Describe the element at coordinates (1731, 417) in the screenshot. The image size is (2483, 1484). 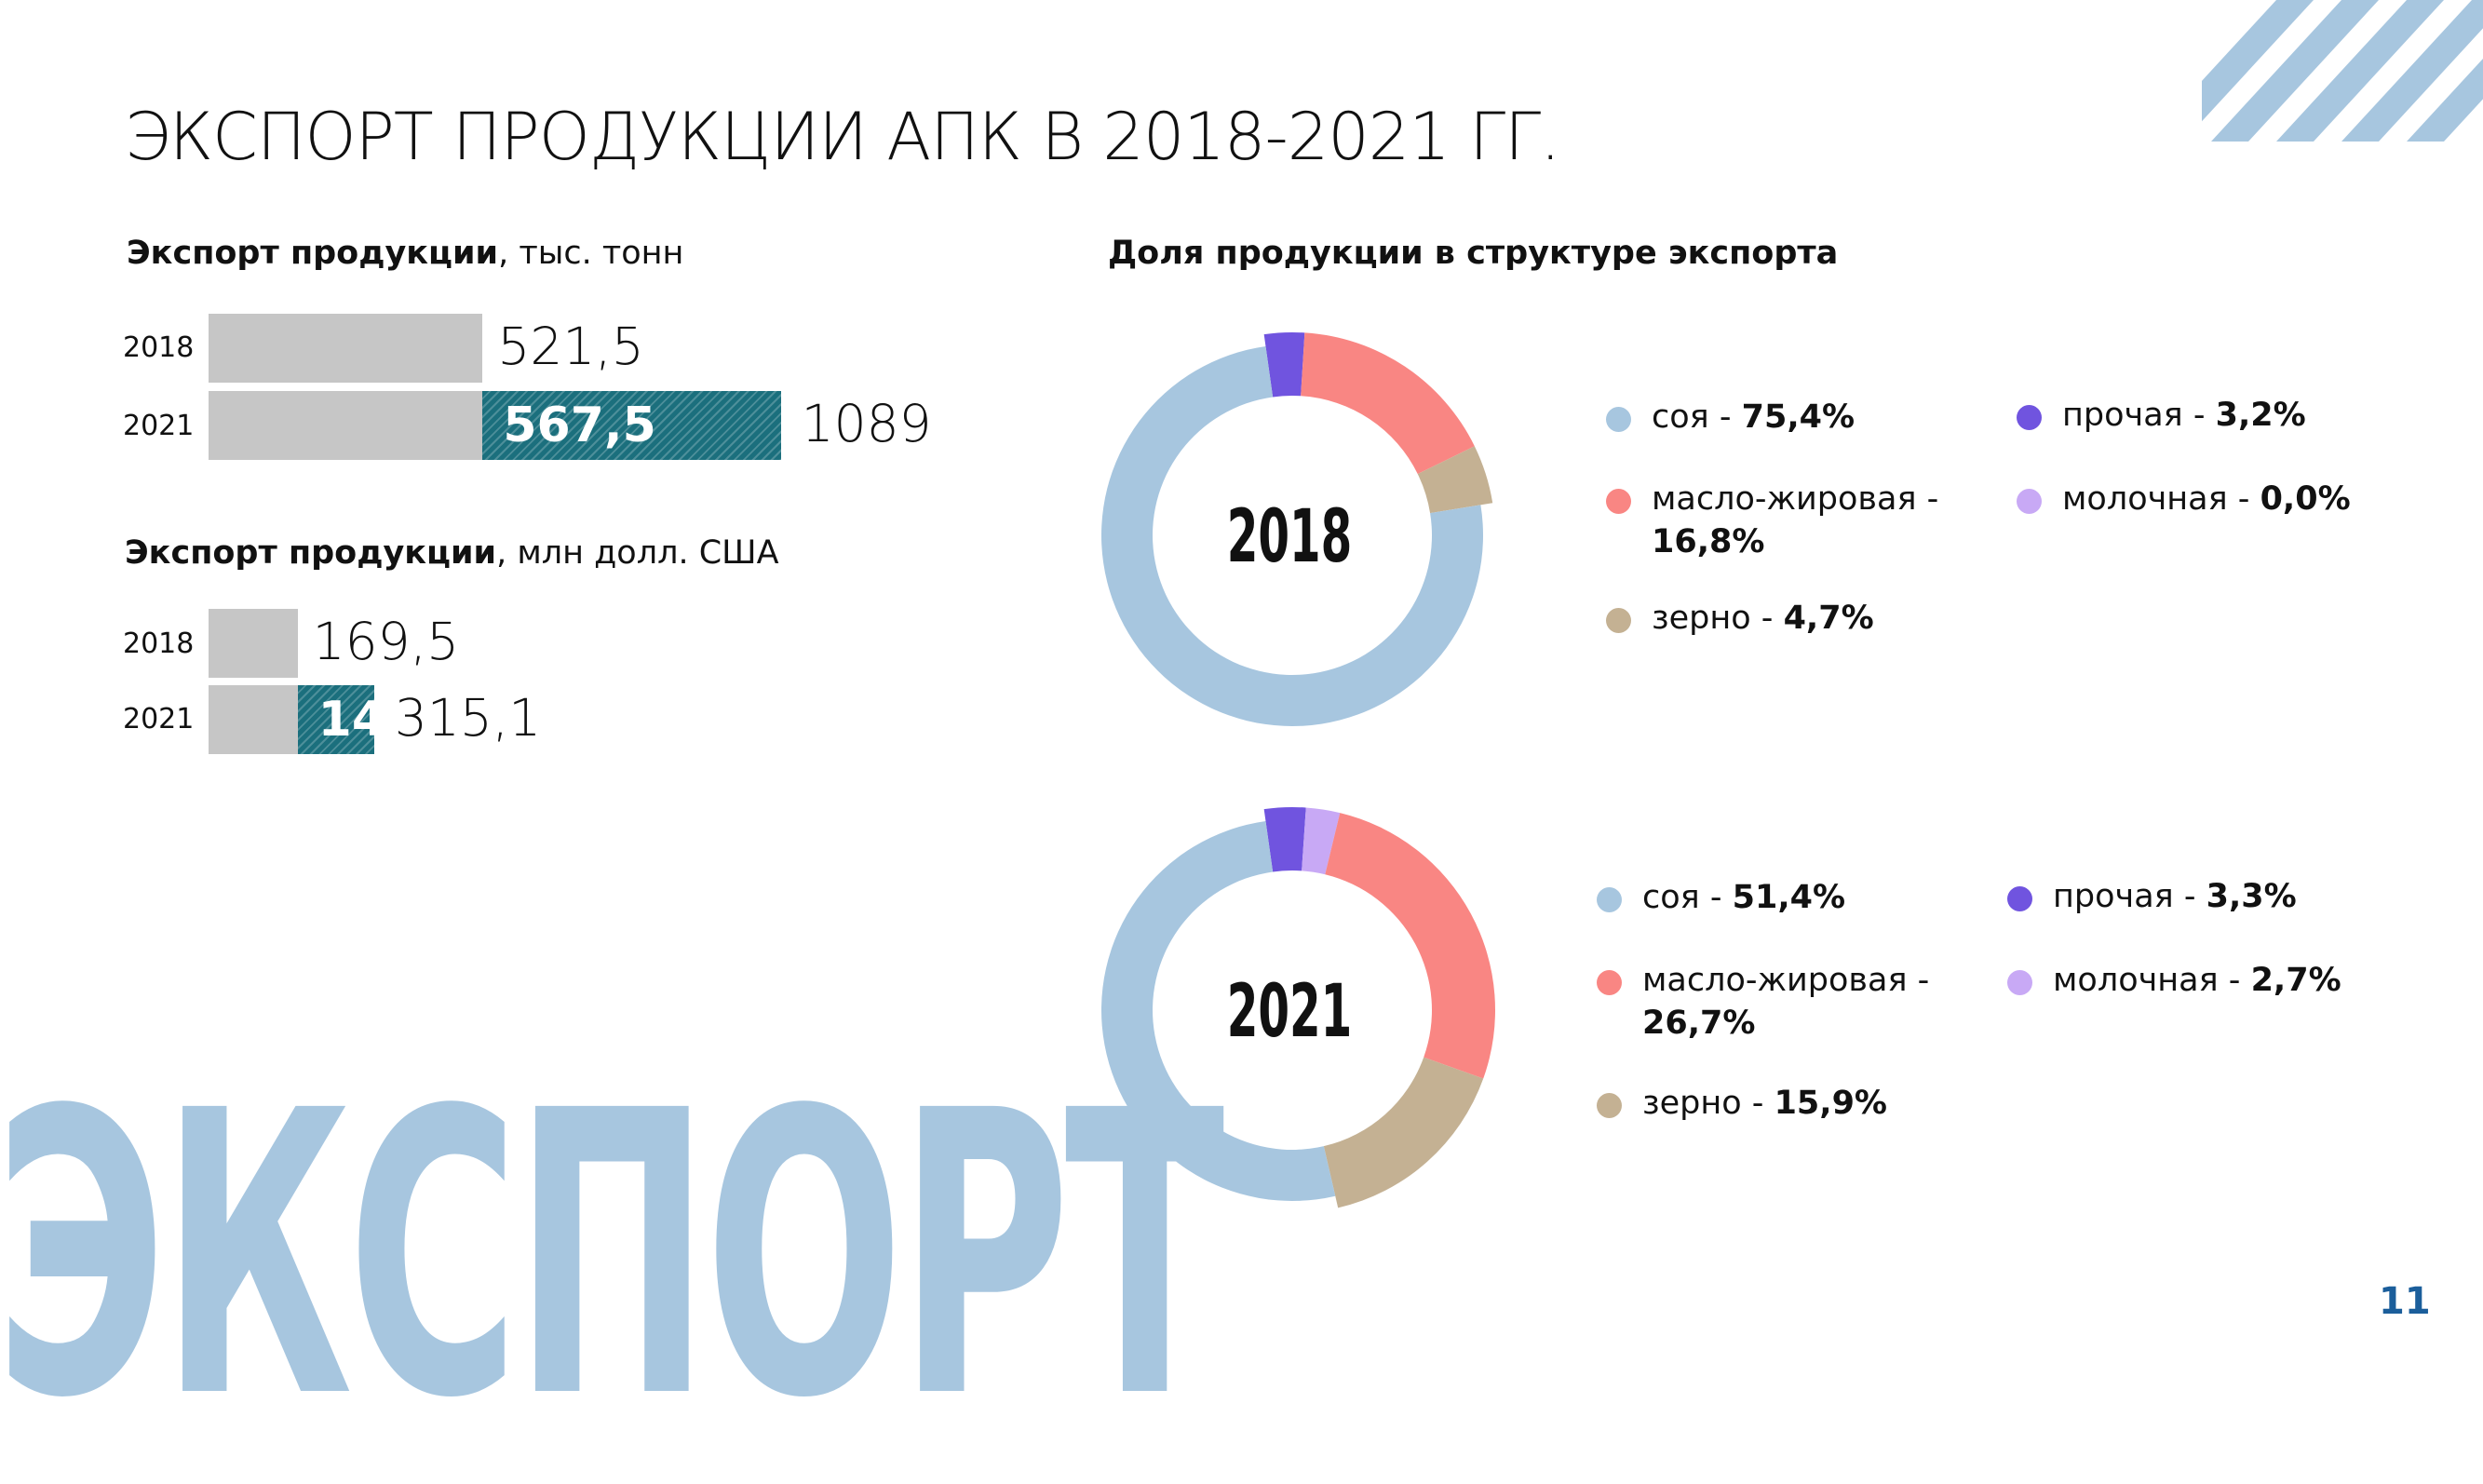
I see `legend-2018-soy: соя - 75,4%` at that location.